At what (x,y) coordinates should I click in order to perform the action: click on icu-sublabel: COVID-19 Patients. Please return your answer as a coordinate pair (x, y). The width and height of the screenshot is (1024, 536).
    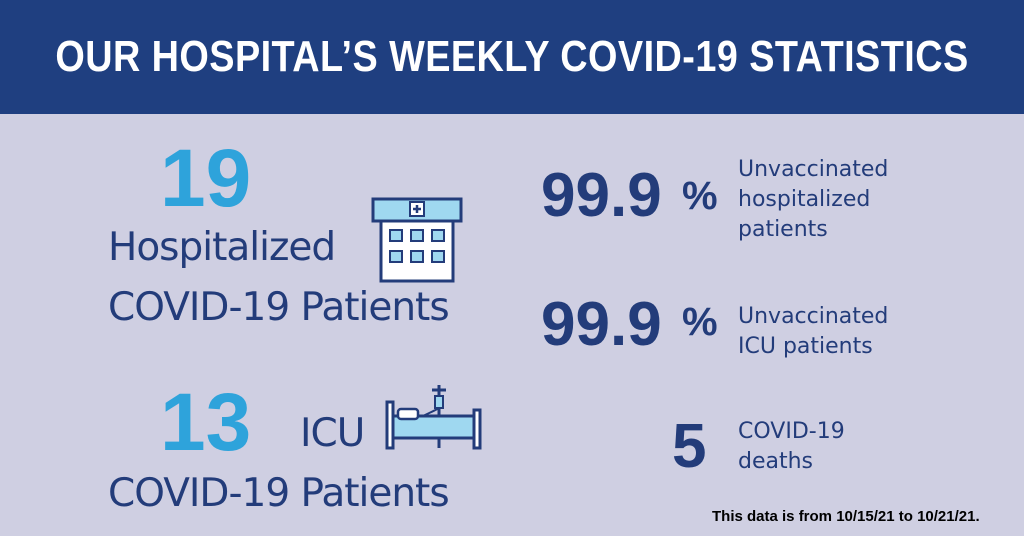
    Looking at the image, I should click on (279, 493).